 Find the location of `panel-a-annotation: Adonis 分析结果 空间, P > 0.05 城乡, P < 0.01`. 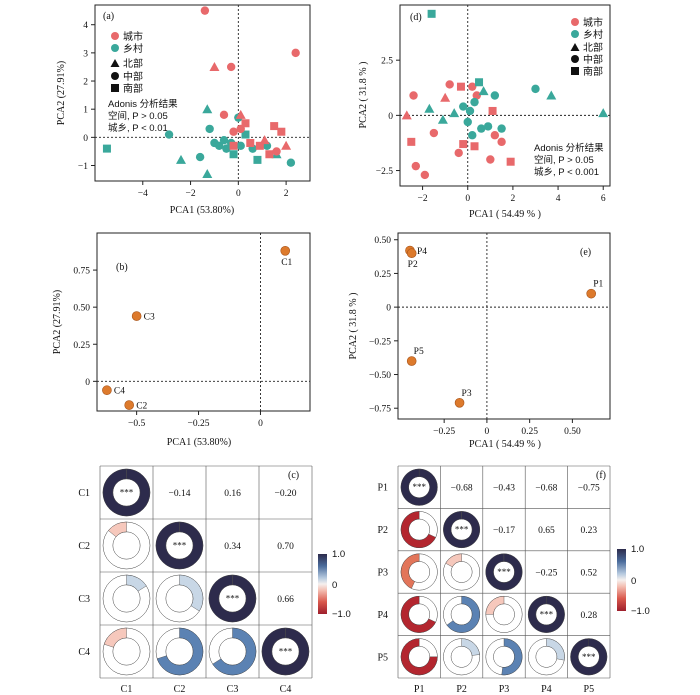

panel-a-annotation: Adonis 分析结果 空间, P > 0.05 城乡, P < 0.01 is located at coordinates (143, 116).